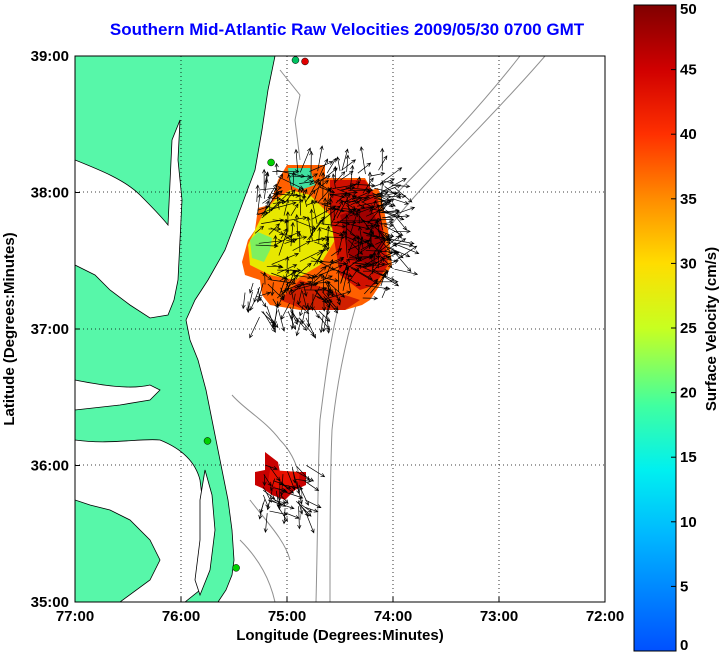  What do you see at coordinates (181, 616) in the screenshot?
I see `x-tick-label: 76:00` at bounding box center [181, 616].